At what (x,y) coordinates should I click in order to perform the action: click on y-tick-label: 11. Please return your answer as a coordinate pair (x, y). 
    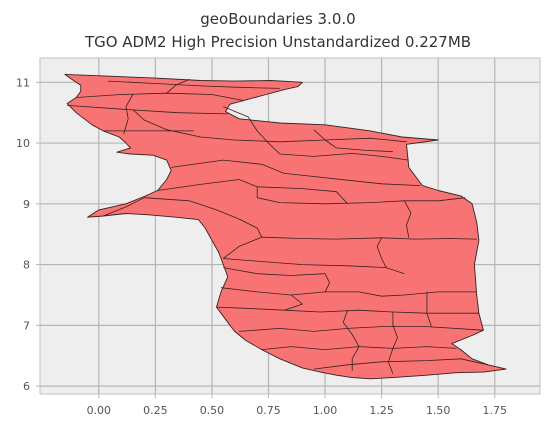
    Looking at the image, I should click on (23, 82).